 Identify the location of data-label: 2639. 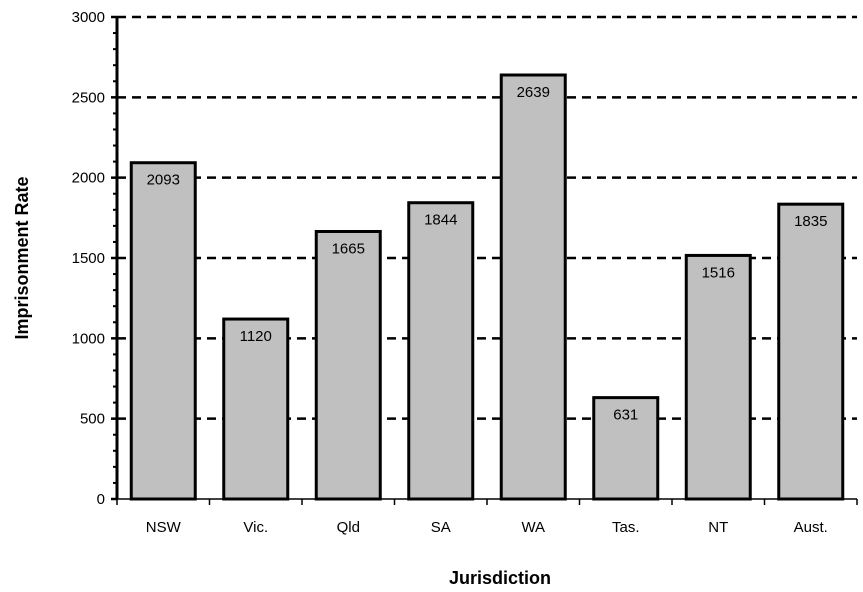
(533, 92).